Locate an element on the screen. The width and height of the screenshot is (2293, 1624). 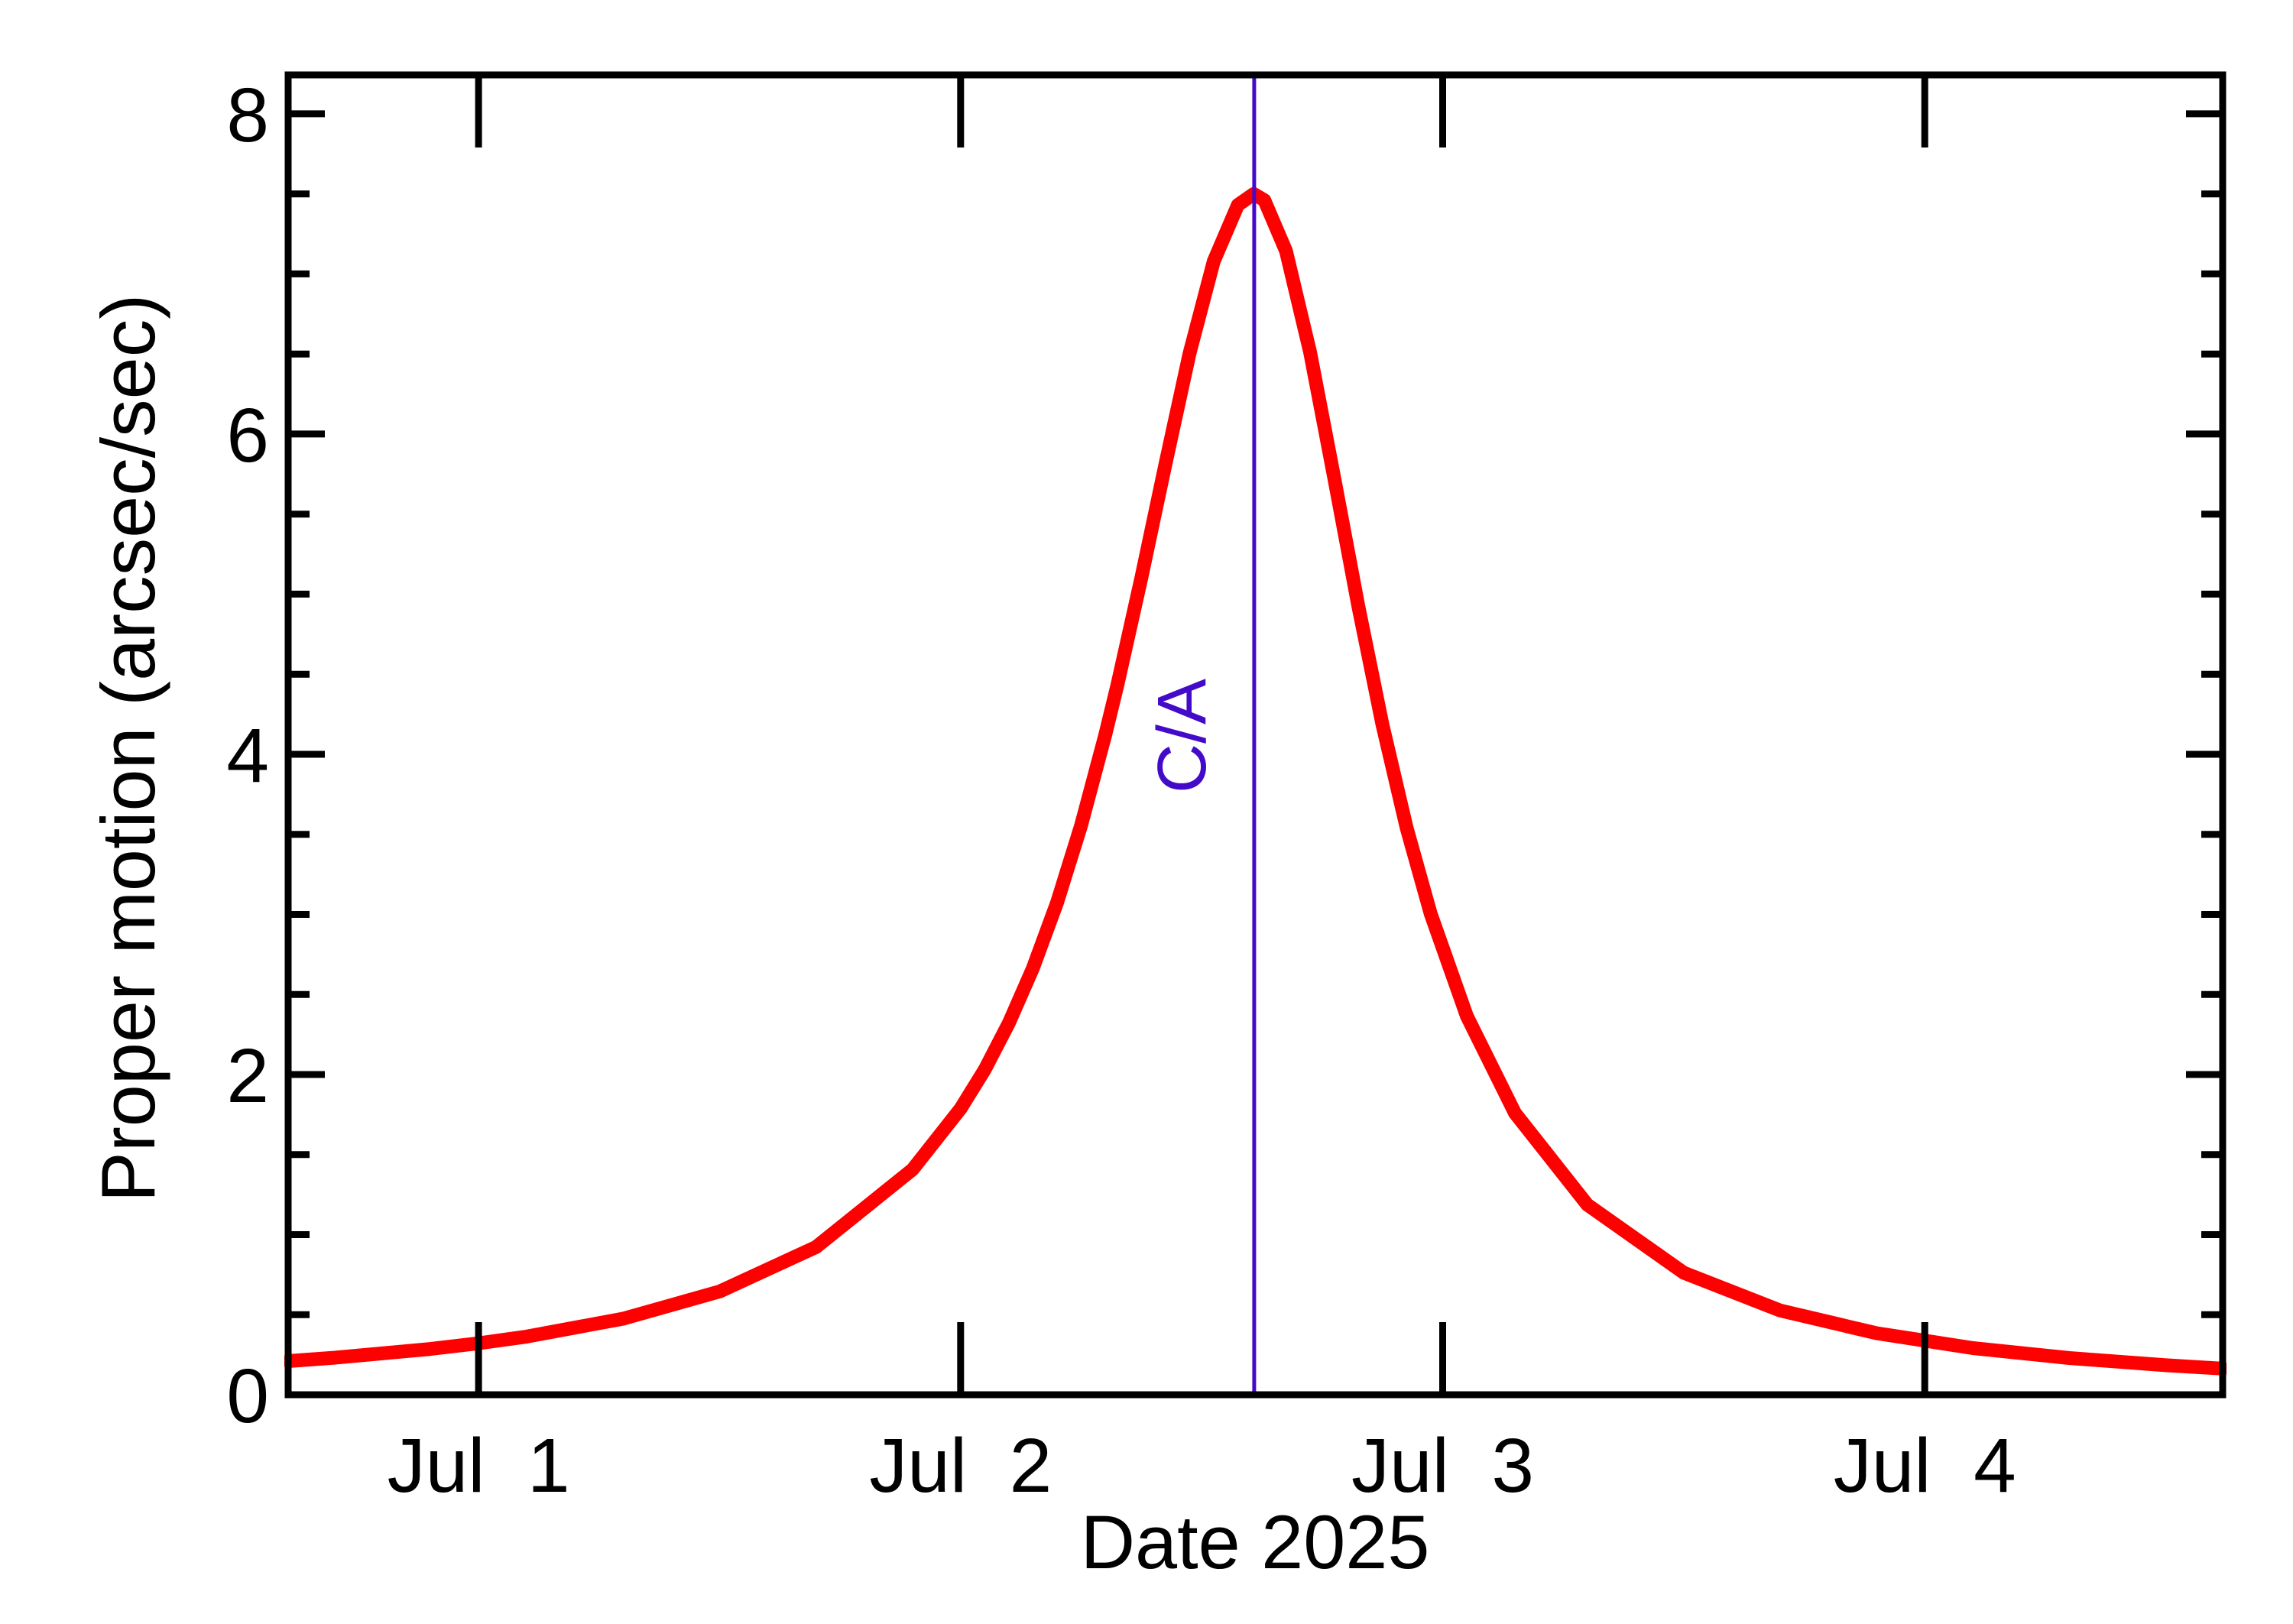
x-tick-label: Jul 3 is located at coordinates (1442, 1466).